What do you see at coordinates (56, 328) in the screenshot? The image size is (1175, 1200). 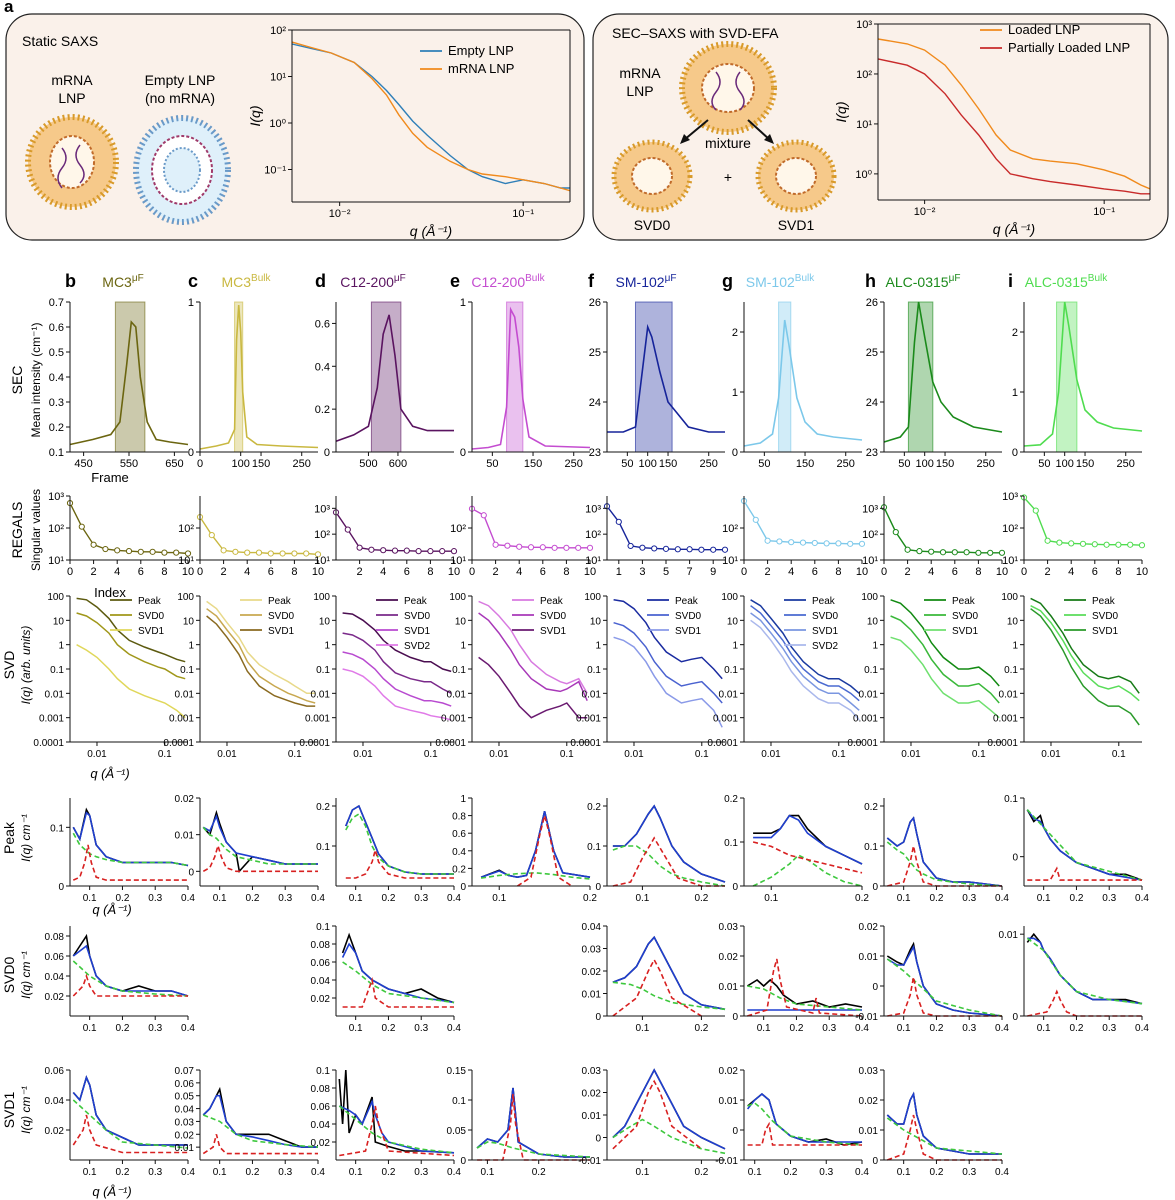 I see `y-tick-label: 0.6` at bounding box center [56, 328].